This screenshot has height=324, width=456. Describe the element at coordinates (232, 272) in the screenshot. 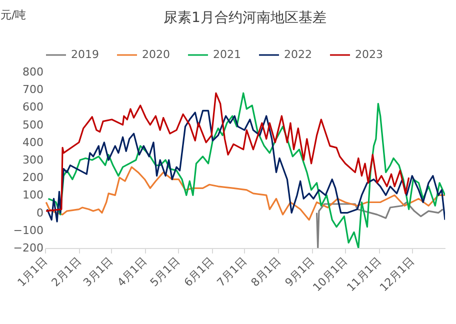

I see `x-tick-label: 7月1日` at that location.